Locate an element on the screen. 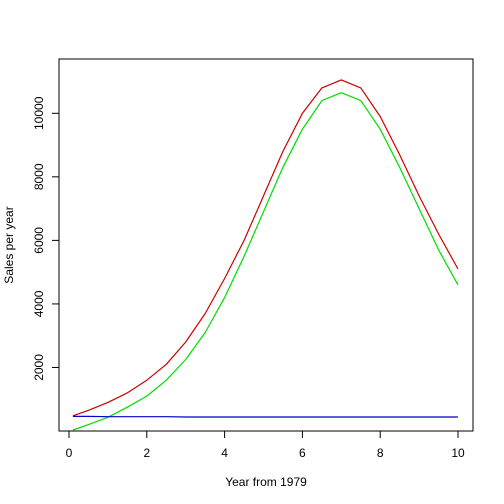  y-axis: 2000 4000 6000 8000 10000 is located at coordinates (45, 238).